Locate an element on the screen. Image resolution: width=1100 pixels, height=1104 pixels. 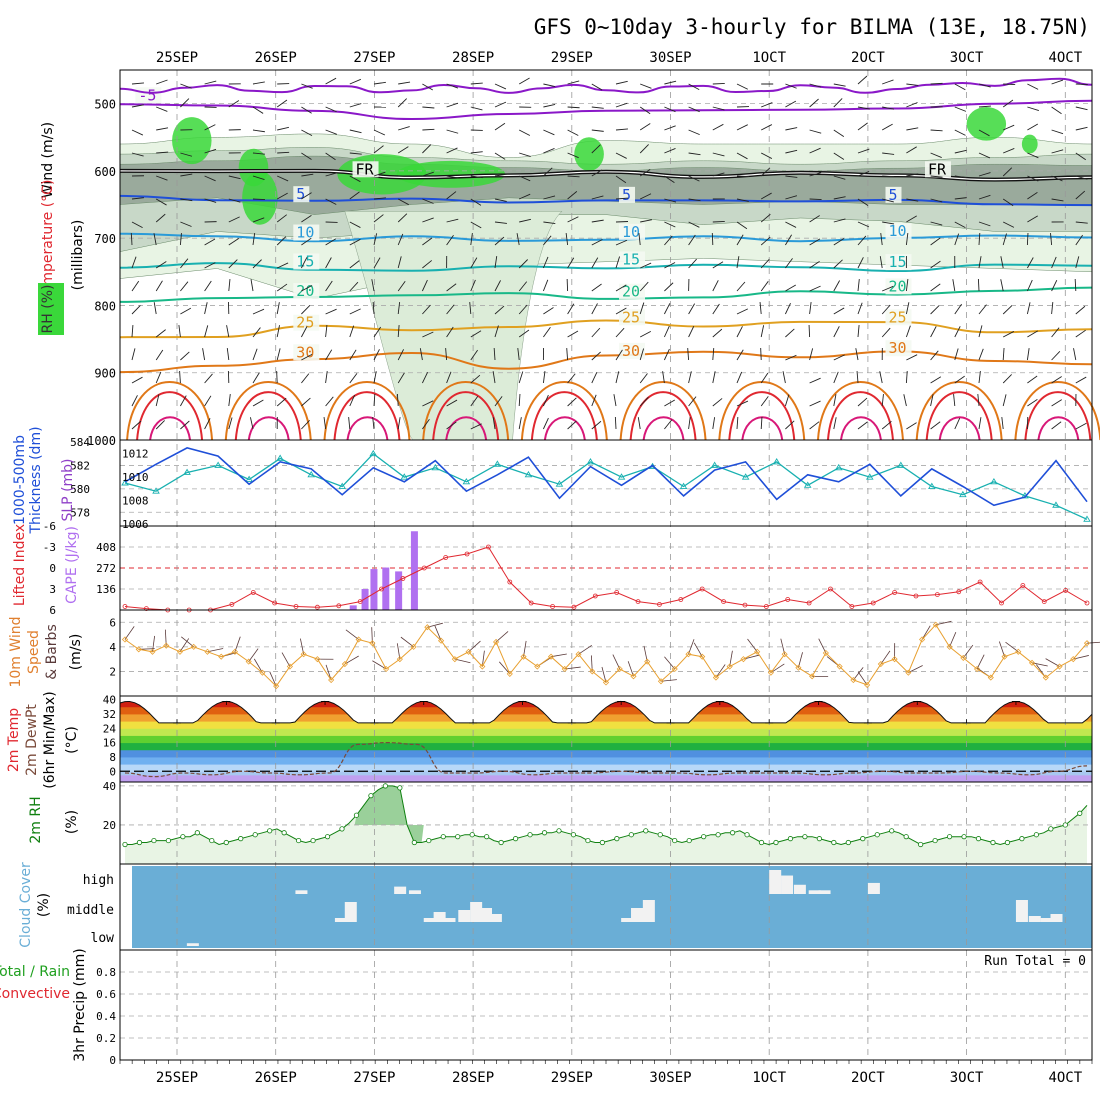
axis-label-part: Thickness (dm) is located at coordinates (36, 480).